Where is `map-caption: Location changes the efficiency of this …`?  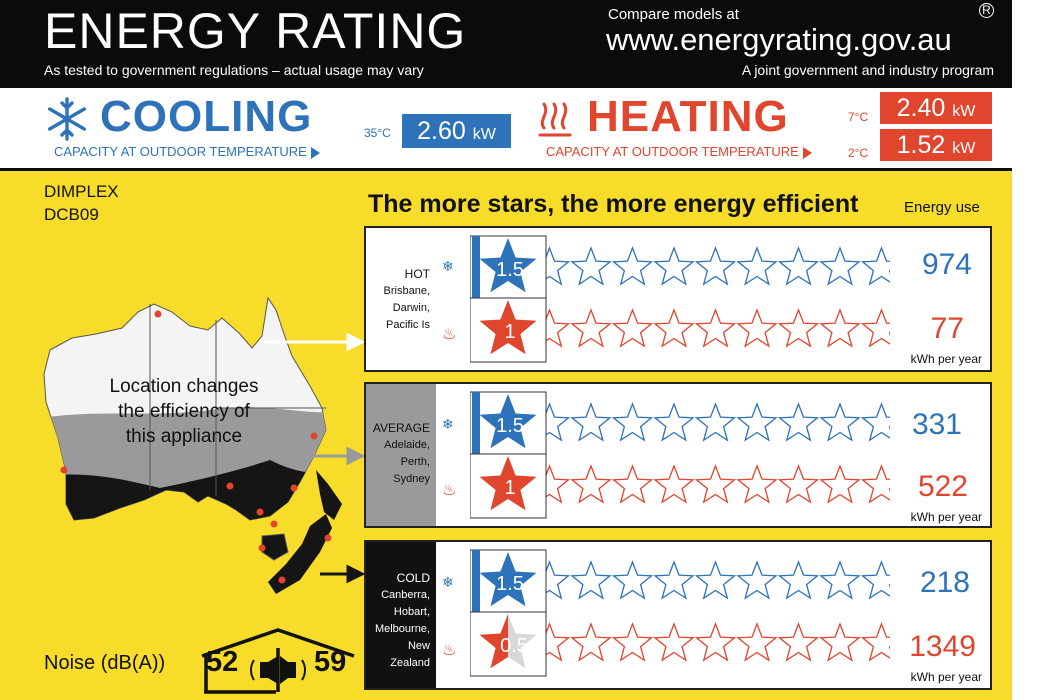
map-caption: Location changes the efficiency of this … is located at coordinates (184, 411).